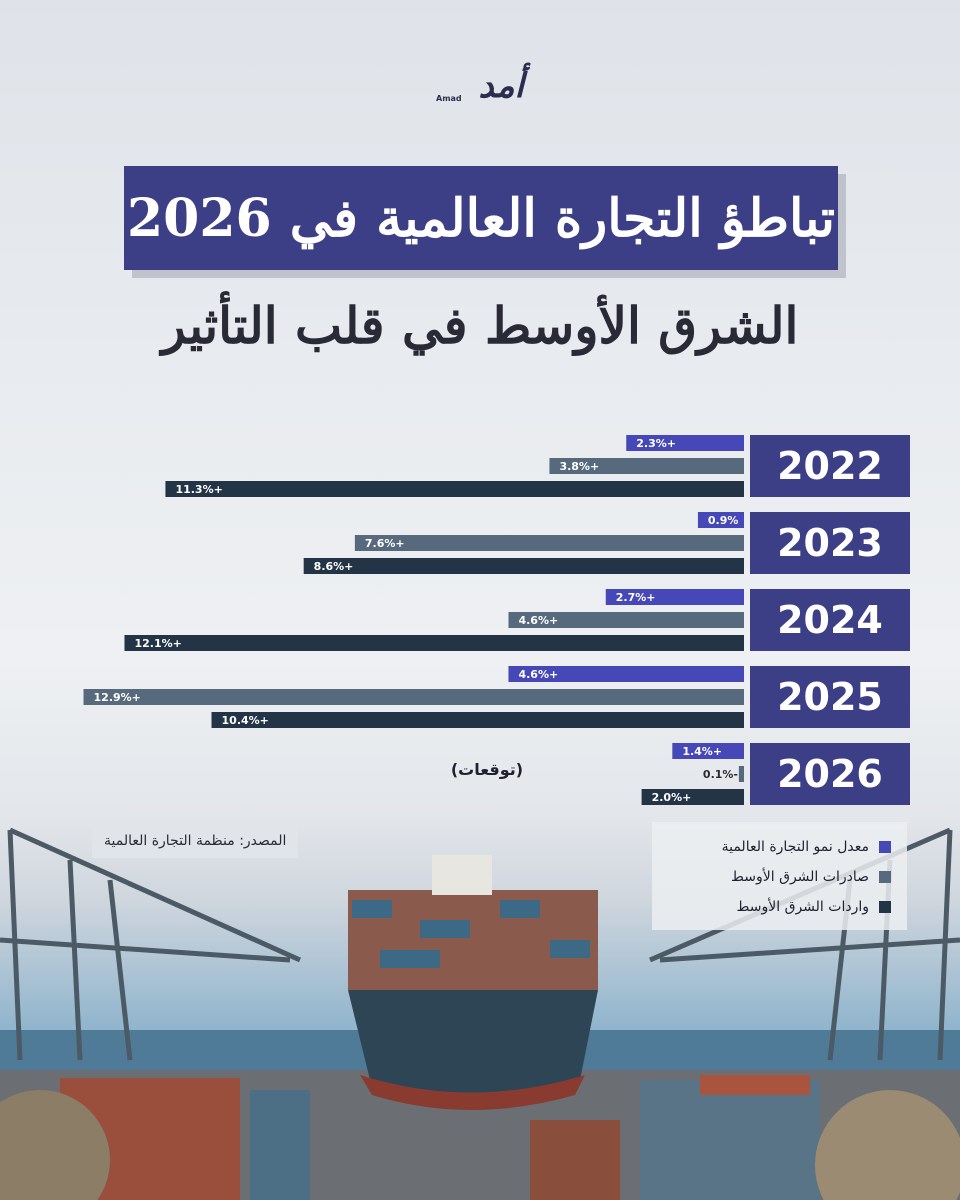 The width and height of the screenshot is (960, 1200). Describe the element at coordinates (198, 489) in the screenshot. I see `bar-label-2022-series-2: 11.3%+` at that location.